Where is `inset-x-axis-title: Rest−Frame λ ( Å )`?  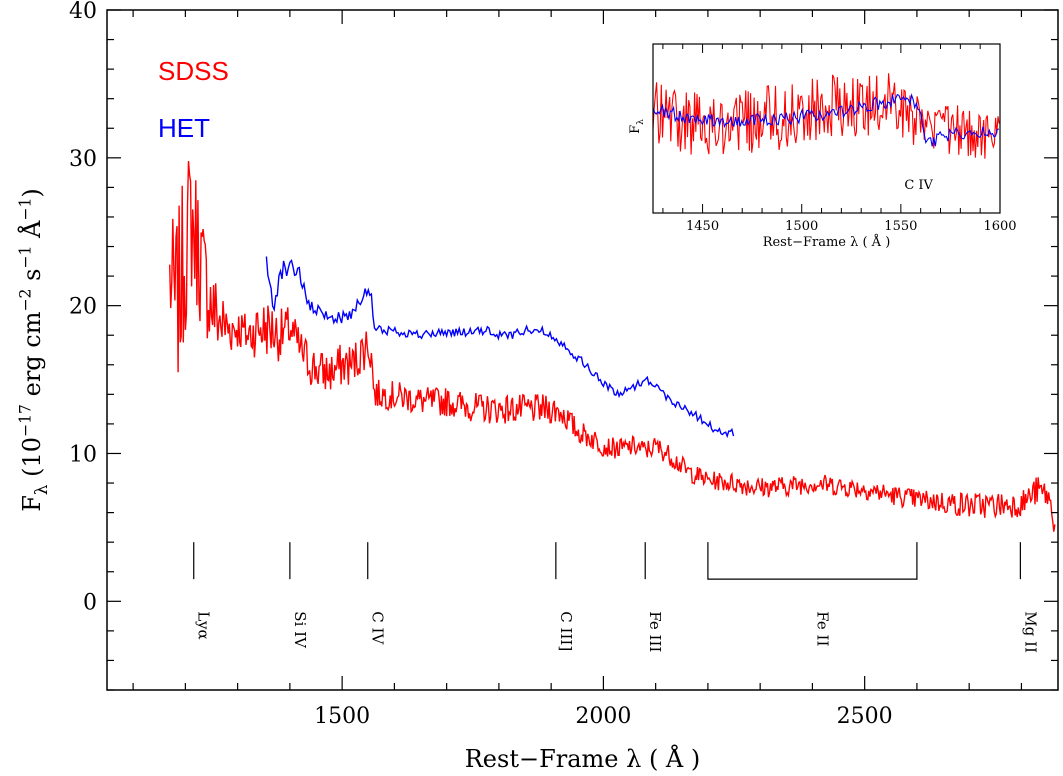 inset-x-axis-title: Rest−Frame λ ( Å ) is located at coordinates (827, 242).